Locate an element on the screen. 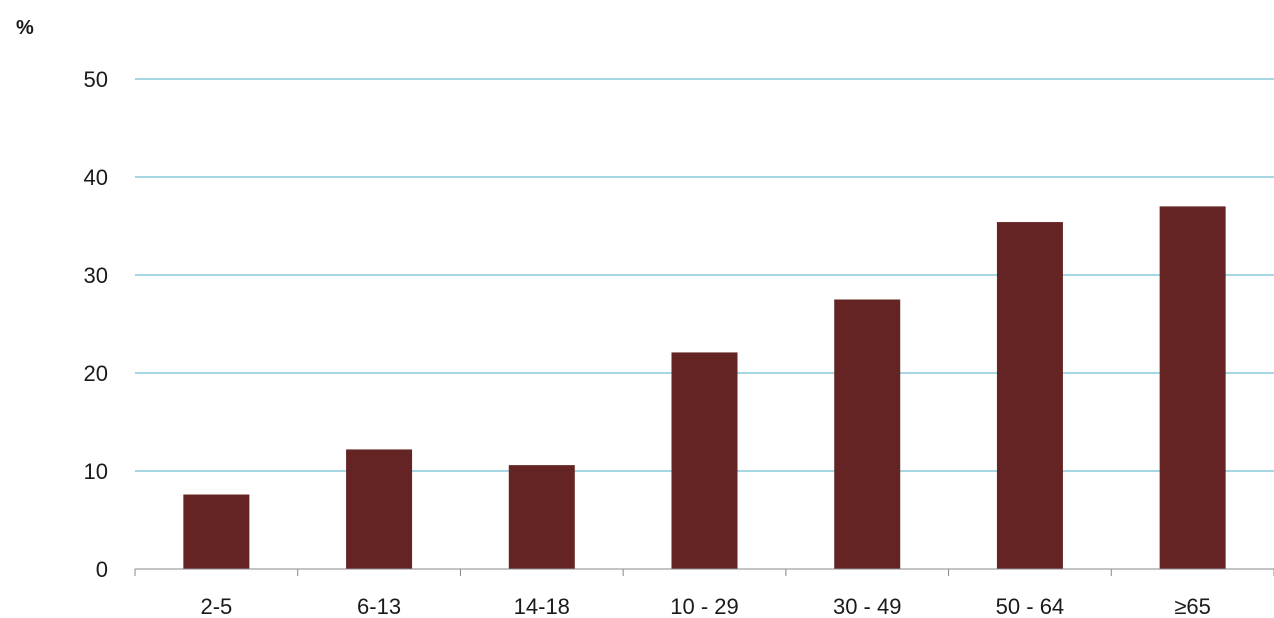 This screenshot has width=1274, height=618. x-tick-label: 50 - 64 is located at coordinates (1030, 606).